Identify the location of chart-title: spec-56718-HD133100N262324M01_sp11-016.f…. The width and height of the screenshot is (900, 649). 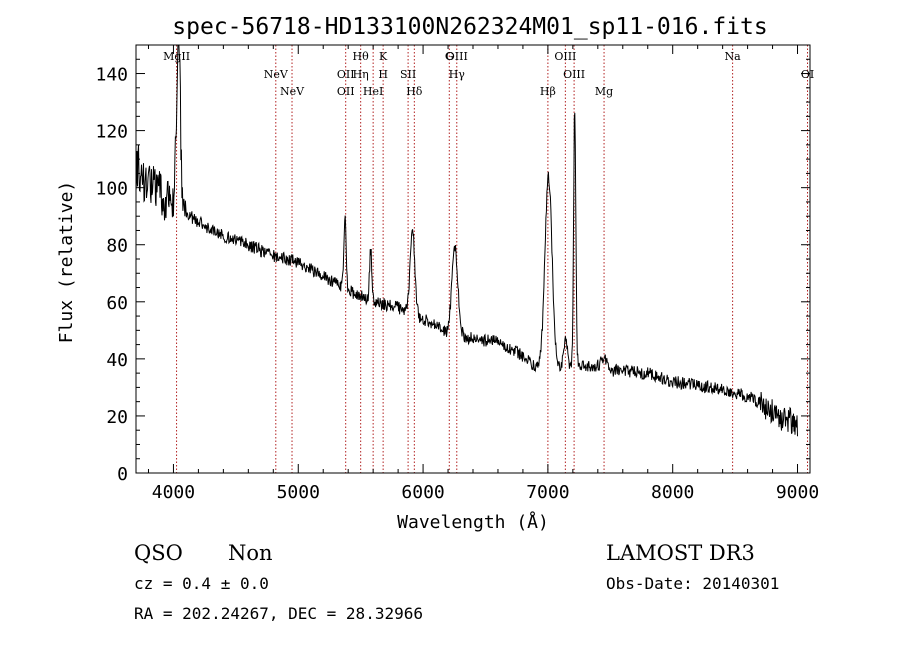
(469, 27).